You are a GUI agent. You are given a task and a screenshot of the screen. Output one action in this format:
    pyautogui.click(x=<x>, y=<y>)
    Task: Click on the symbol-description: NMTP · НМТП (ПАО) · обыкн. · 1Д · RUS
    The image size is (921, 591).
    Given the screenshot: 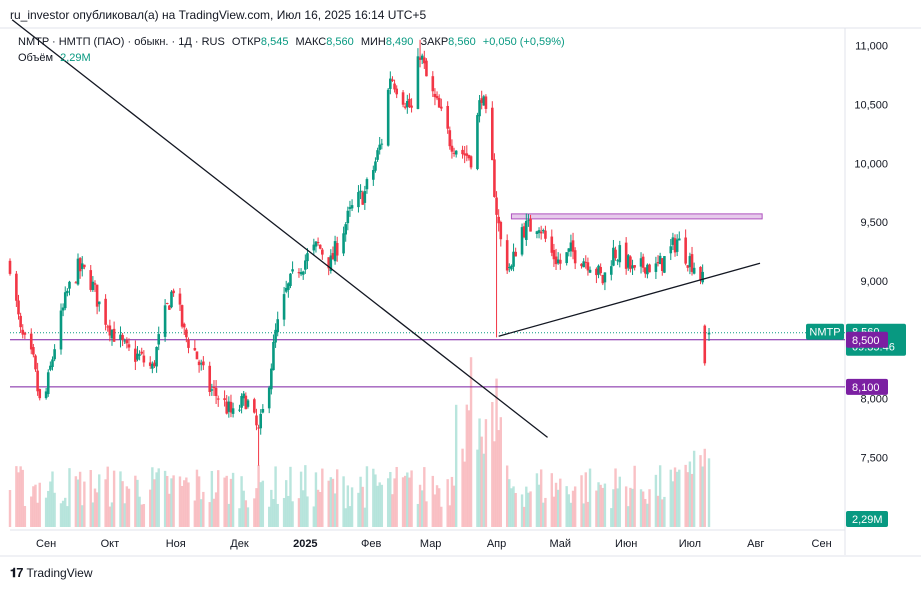 What is the action you would take?
    pyautogui.click(x=121, y=42)
    